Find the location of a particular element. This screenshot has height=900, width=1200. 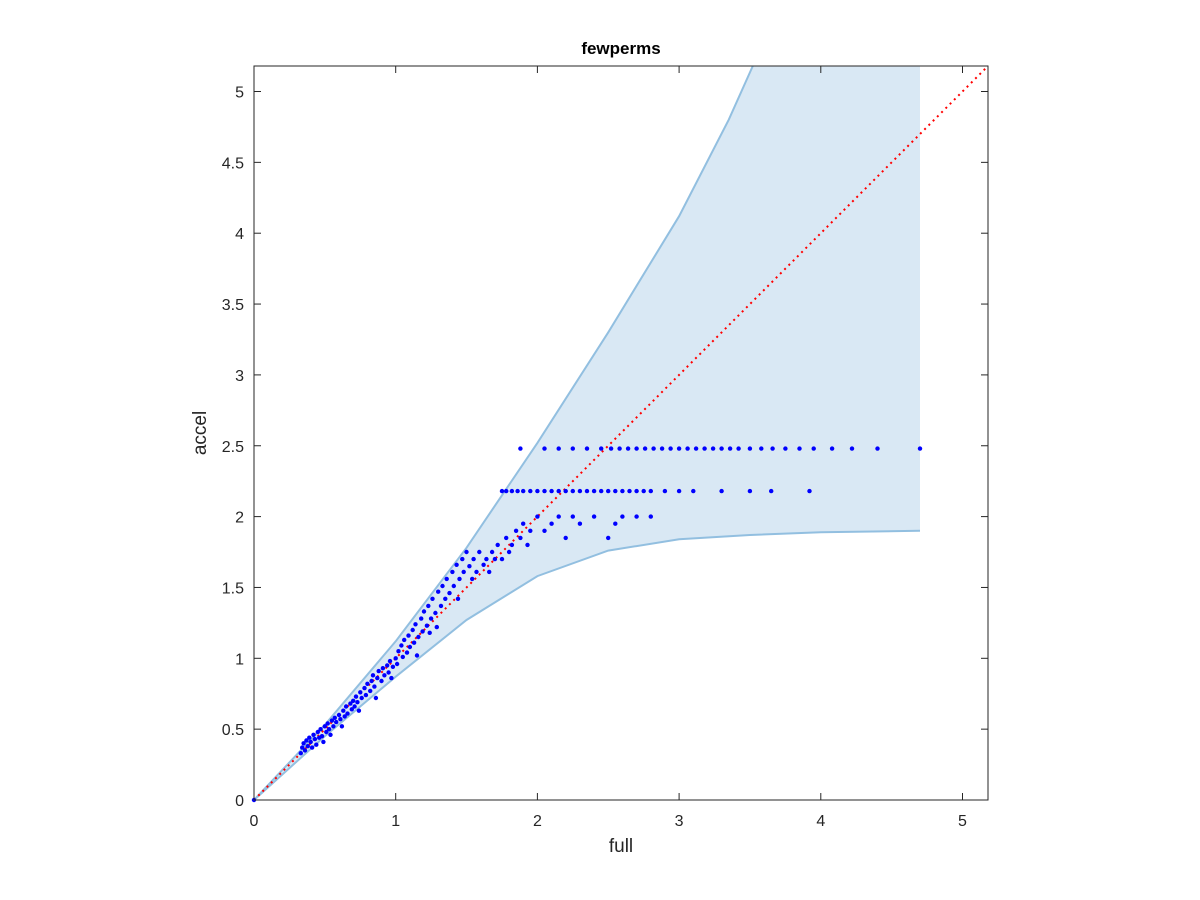

y-tick-label: 4.5 is located at coordinates (233, 163).